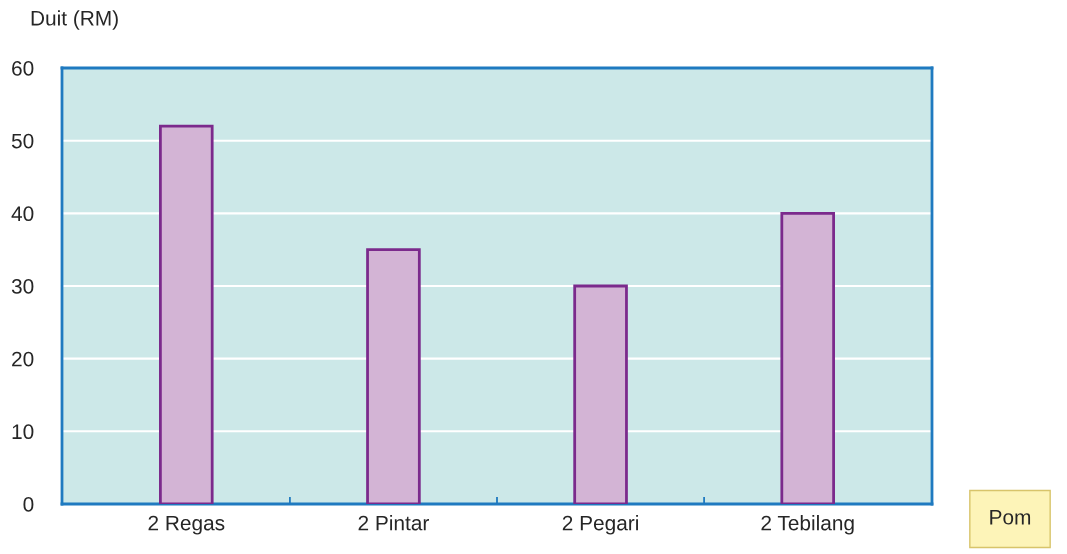 The width and height of the screenshot is (1067, 554). I want to click on y-tick-label: 50, so click(22, 141).